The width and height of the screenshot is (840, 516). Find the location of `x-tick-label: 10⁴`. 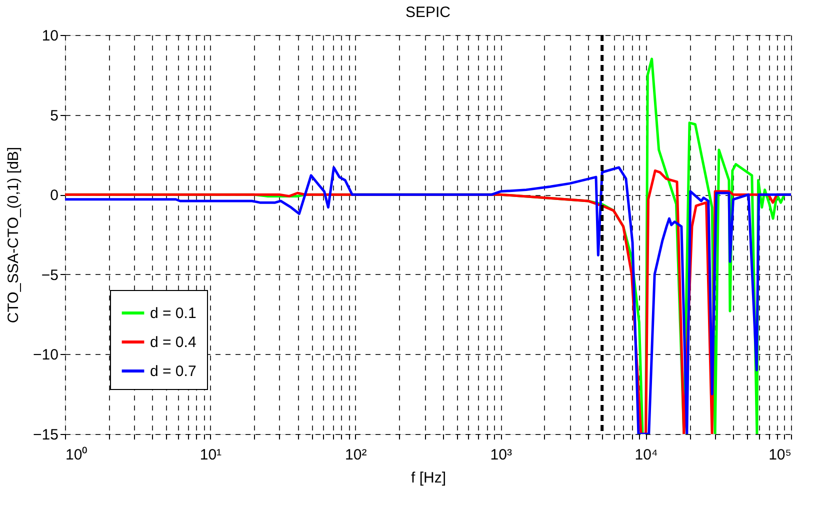

x-tick-label: 10⁴ is located at coordinates (646, 455).